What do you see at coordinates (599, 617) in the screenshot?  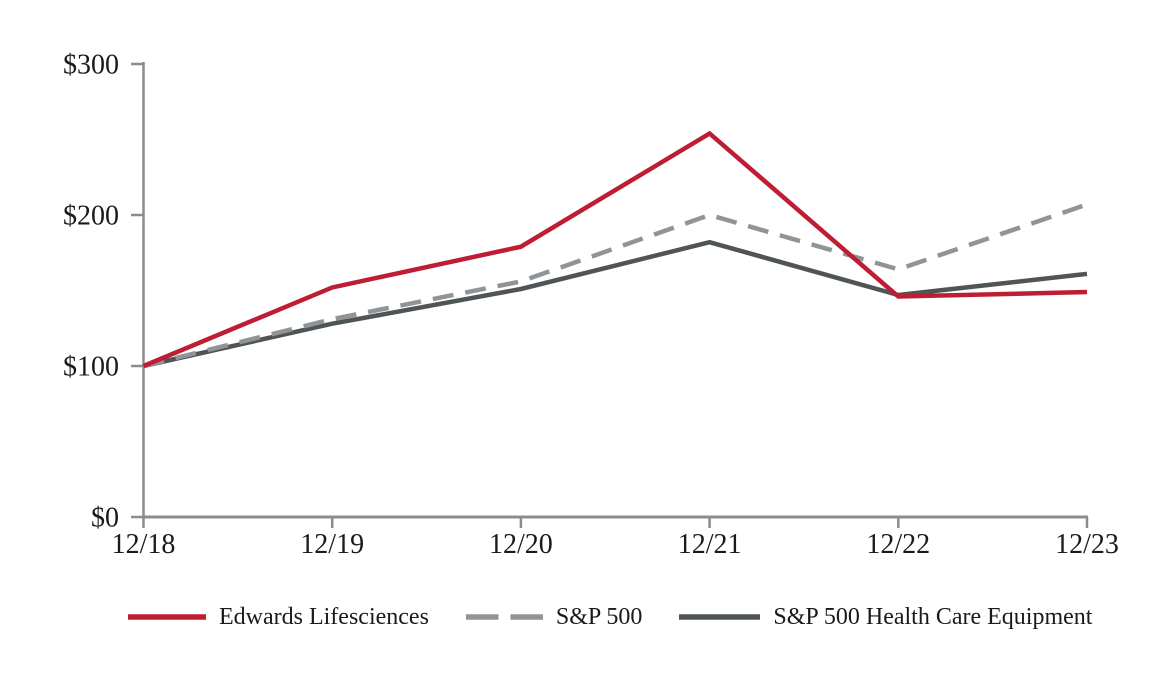 I see `legend-label: S&P 500` at bounding box center [599, 617].